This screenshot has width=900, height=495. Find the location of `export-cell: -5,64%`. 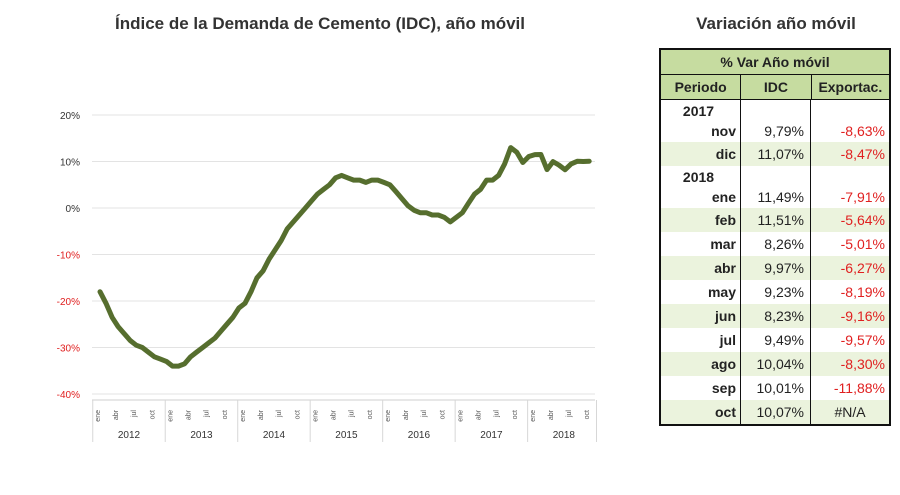

export-cell: -5,64% is located at coordinates (862, 220).